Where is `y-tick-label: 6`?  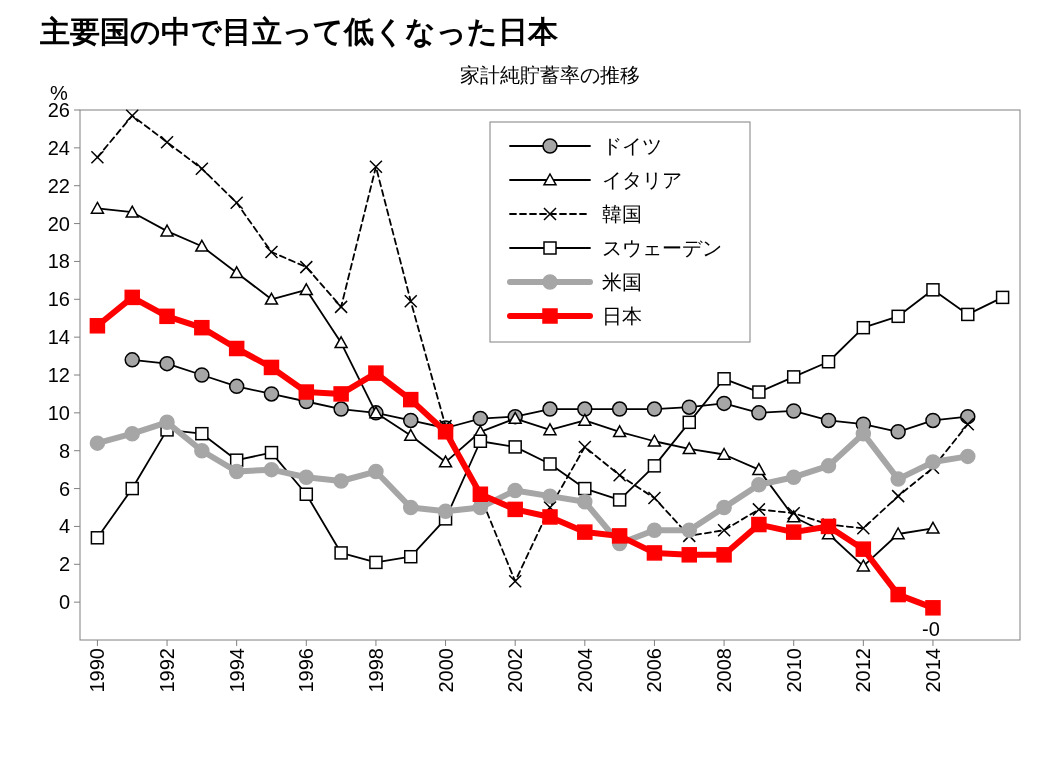
y-tick-label: 6 is located at coordinates (64, 488).